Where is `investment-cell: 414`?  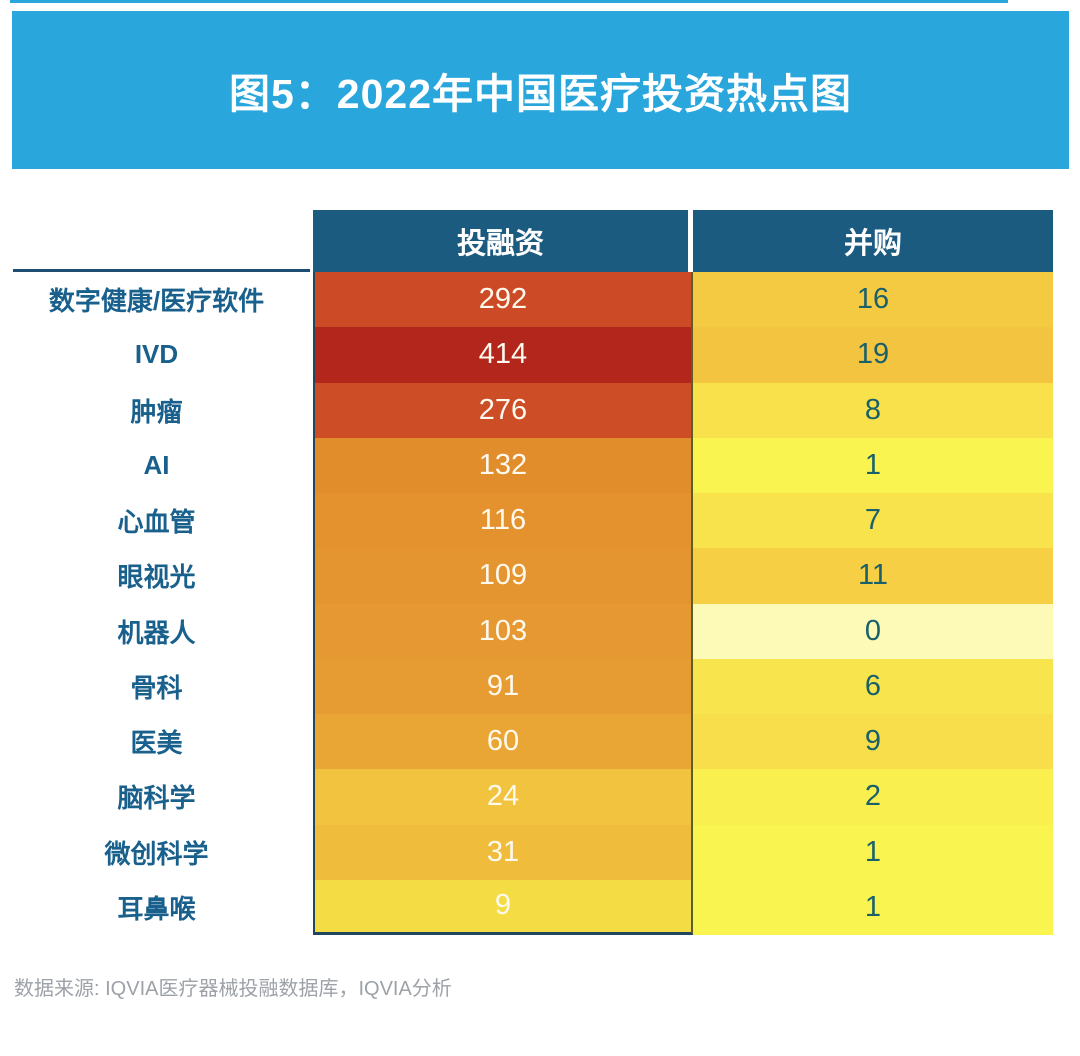 investment-cell: 414 is located at coordinates (503, 355).